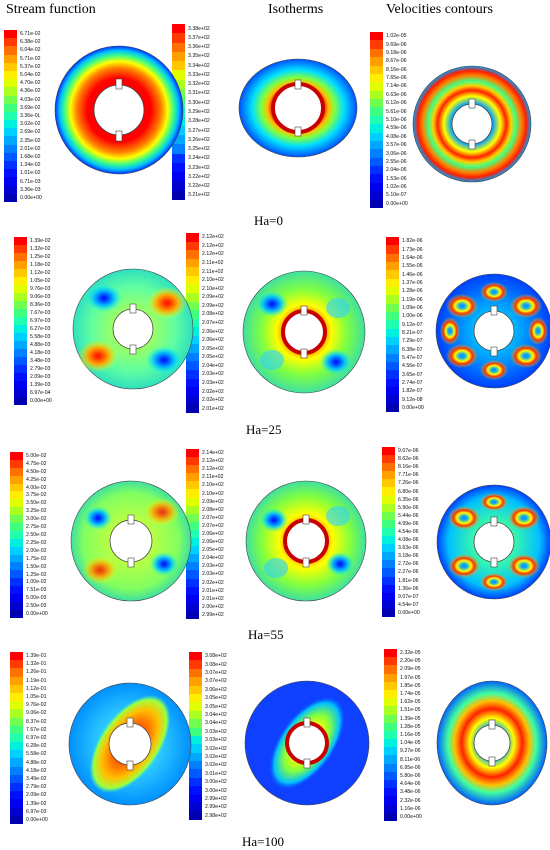 The height and width of the screenshot is (850, 550). I want to click on colorbar-tick-label: 1.39e-05, so click(410, 718).